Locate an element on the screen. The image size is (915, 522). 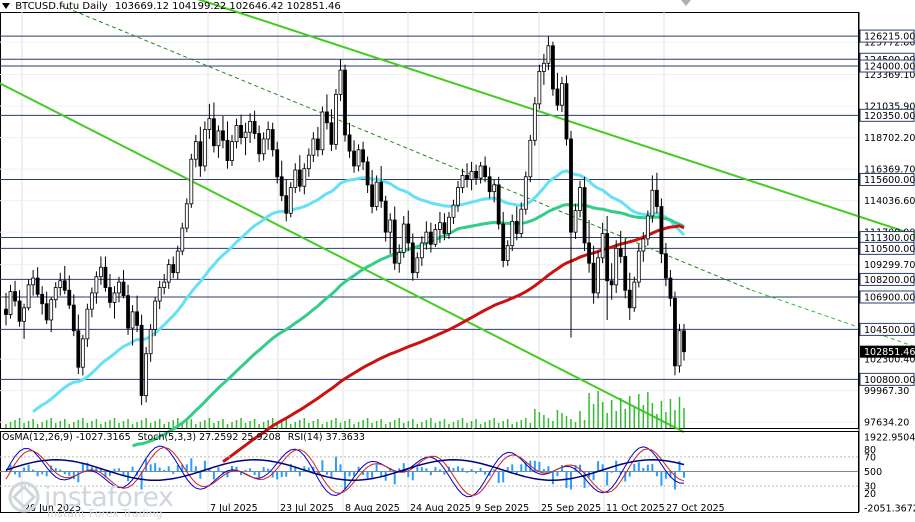
stoch-signal-line is located at coordinates (345, 471).